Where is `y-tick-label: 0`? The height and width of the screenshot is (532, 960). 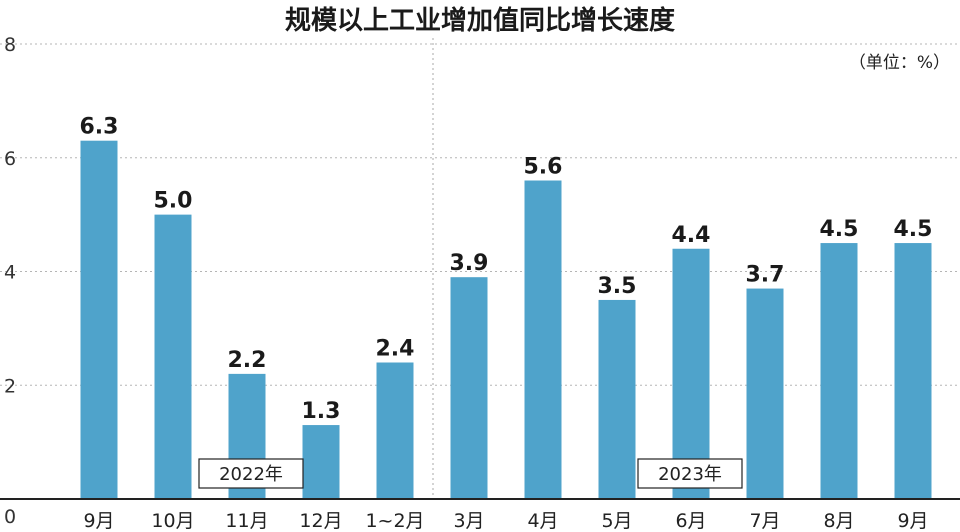
y-tick-label: 0 is located at coordinates (10, 517).